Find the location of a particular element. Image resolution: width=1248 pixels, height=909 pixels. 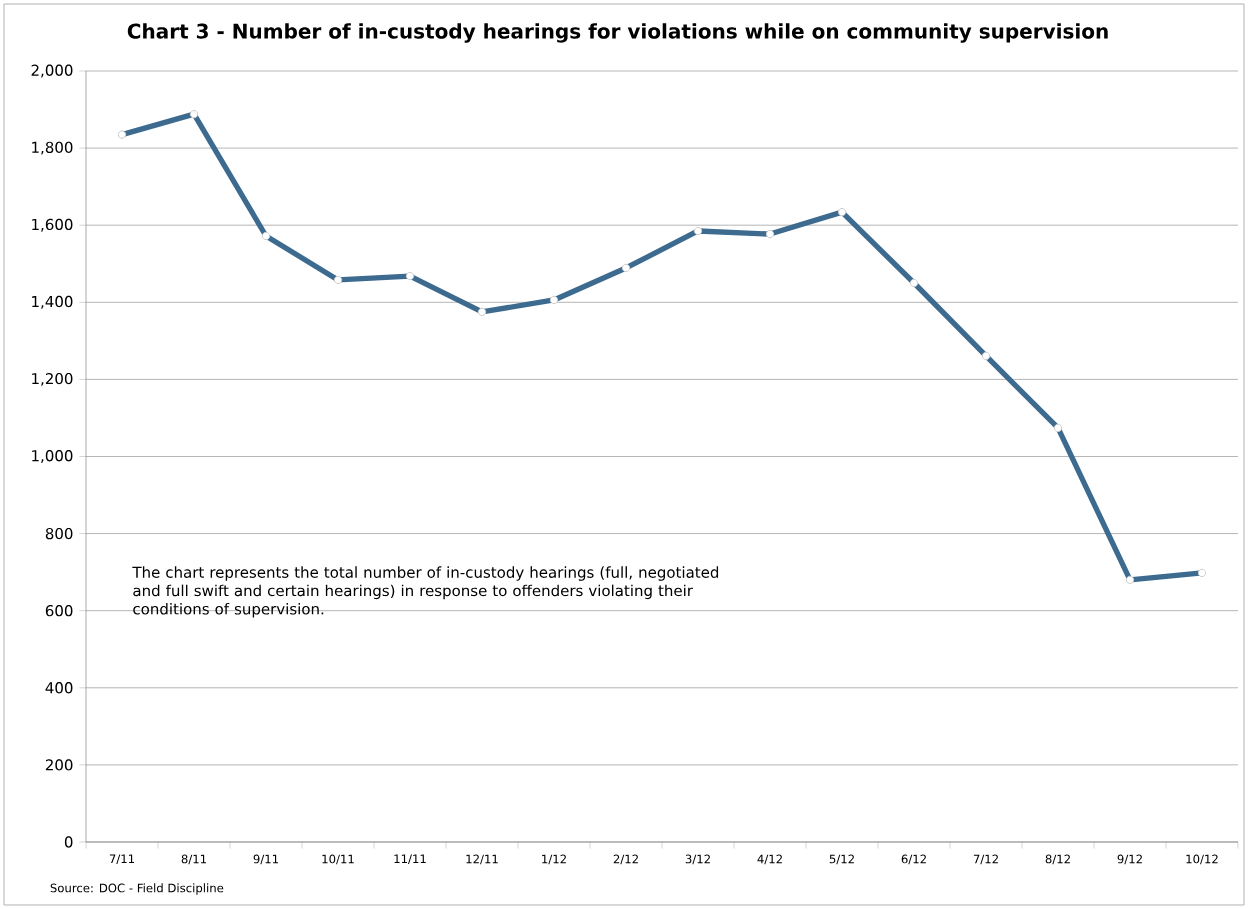

y-tick-label: 2,000 is located at coordinates (52, 71).